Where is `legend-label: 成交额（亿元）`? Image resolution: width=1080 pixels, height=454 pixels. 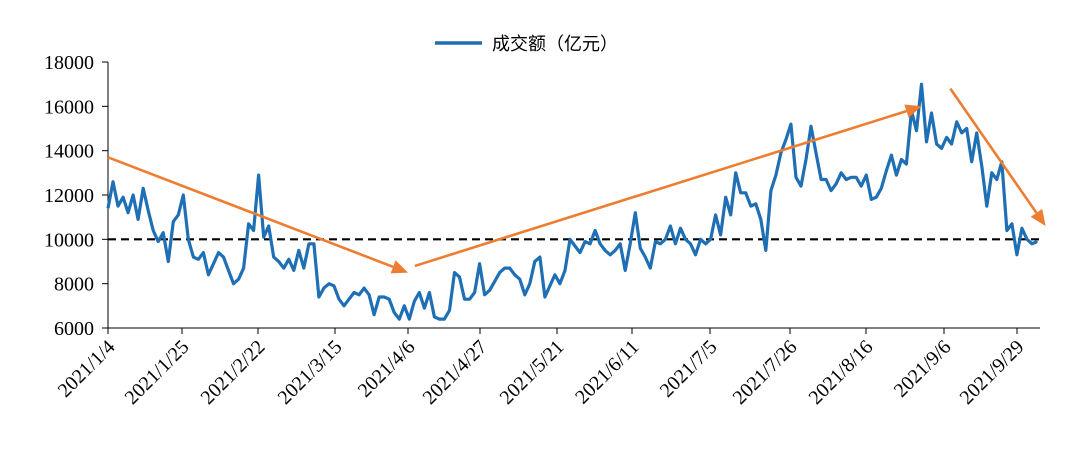
legend-label: 成交额（亿元） is located at coordinates (555, 44).